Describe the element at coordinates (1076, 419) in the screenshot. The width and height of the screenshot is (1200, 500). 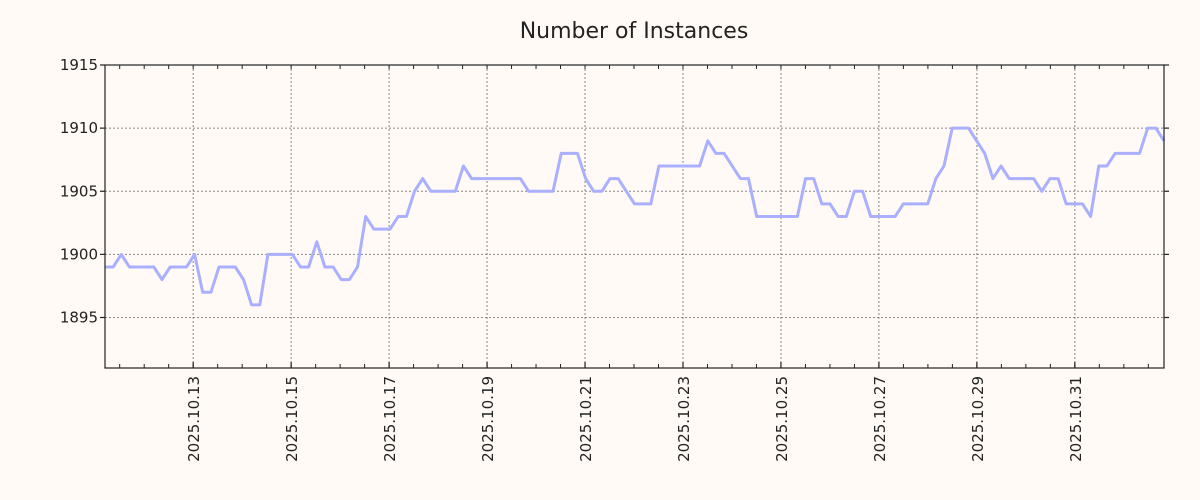
I see `x-tick-label: 2025.10.31` at that location.